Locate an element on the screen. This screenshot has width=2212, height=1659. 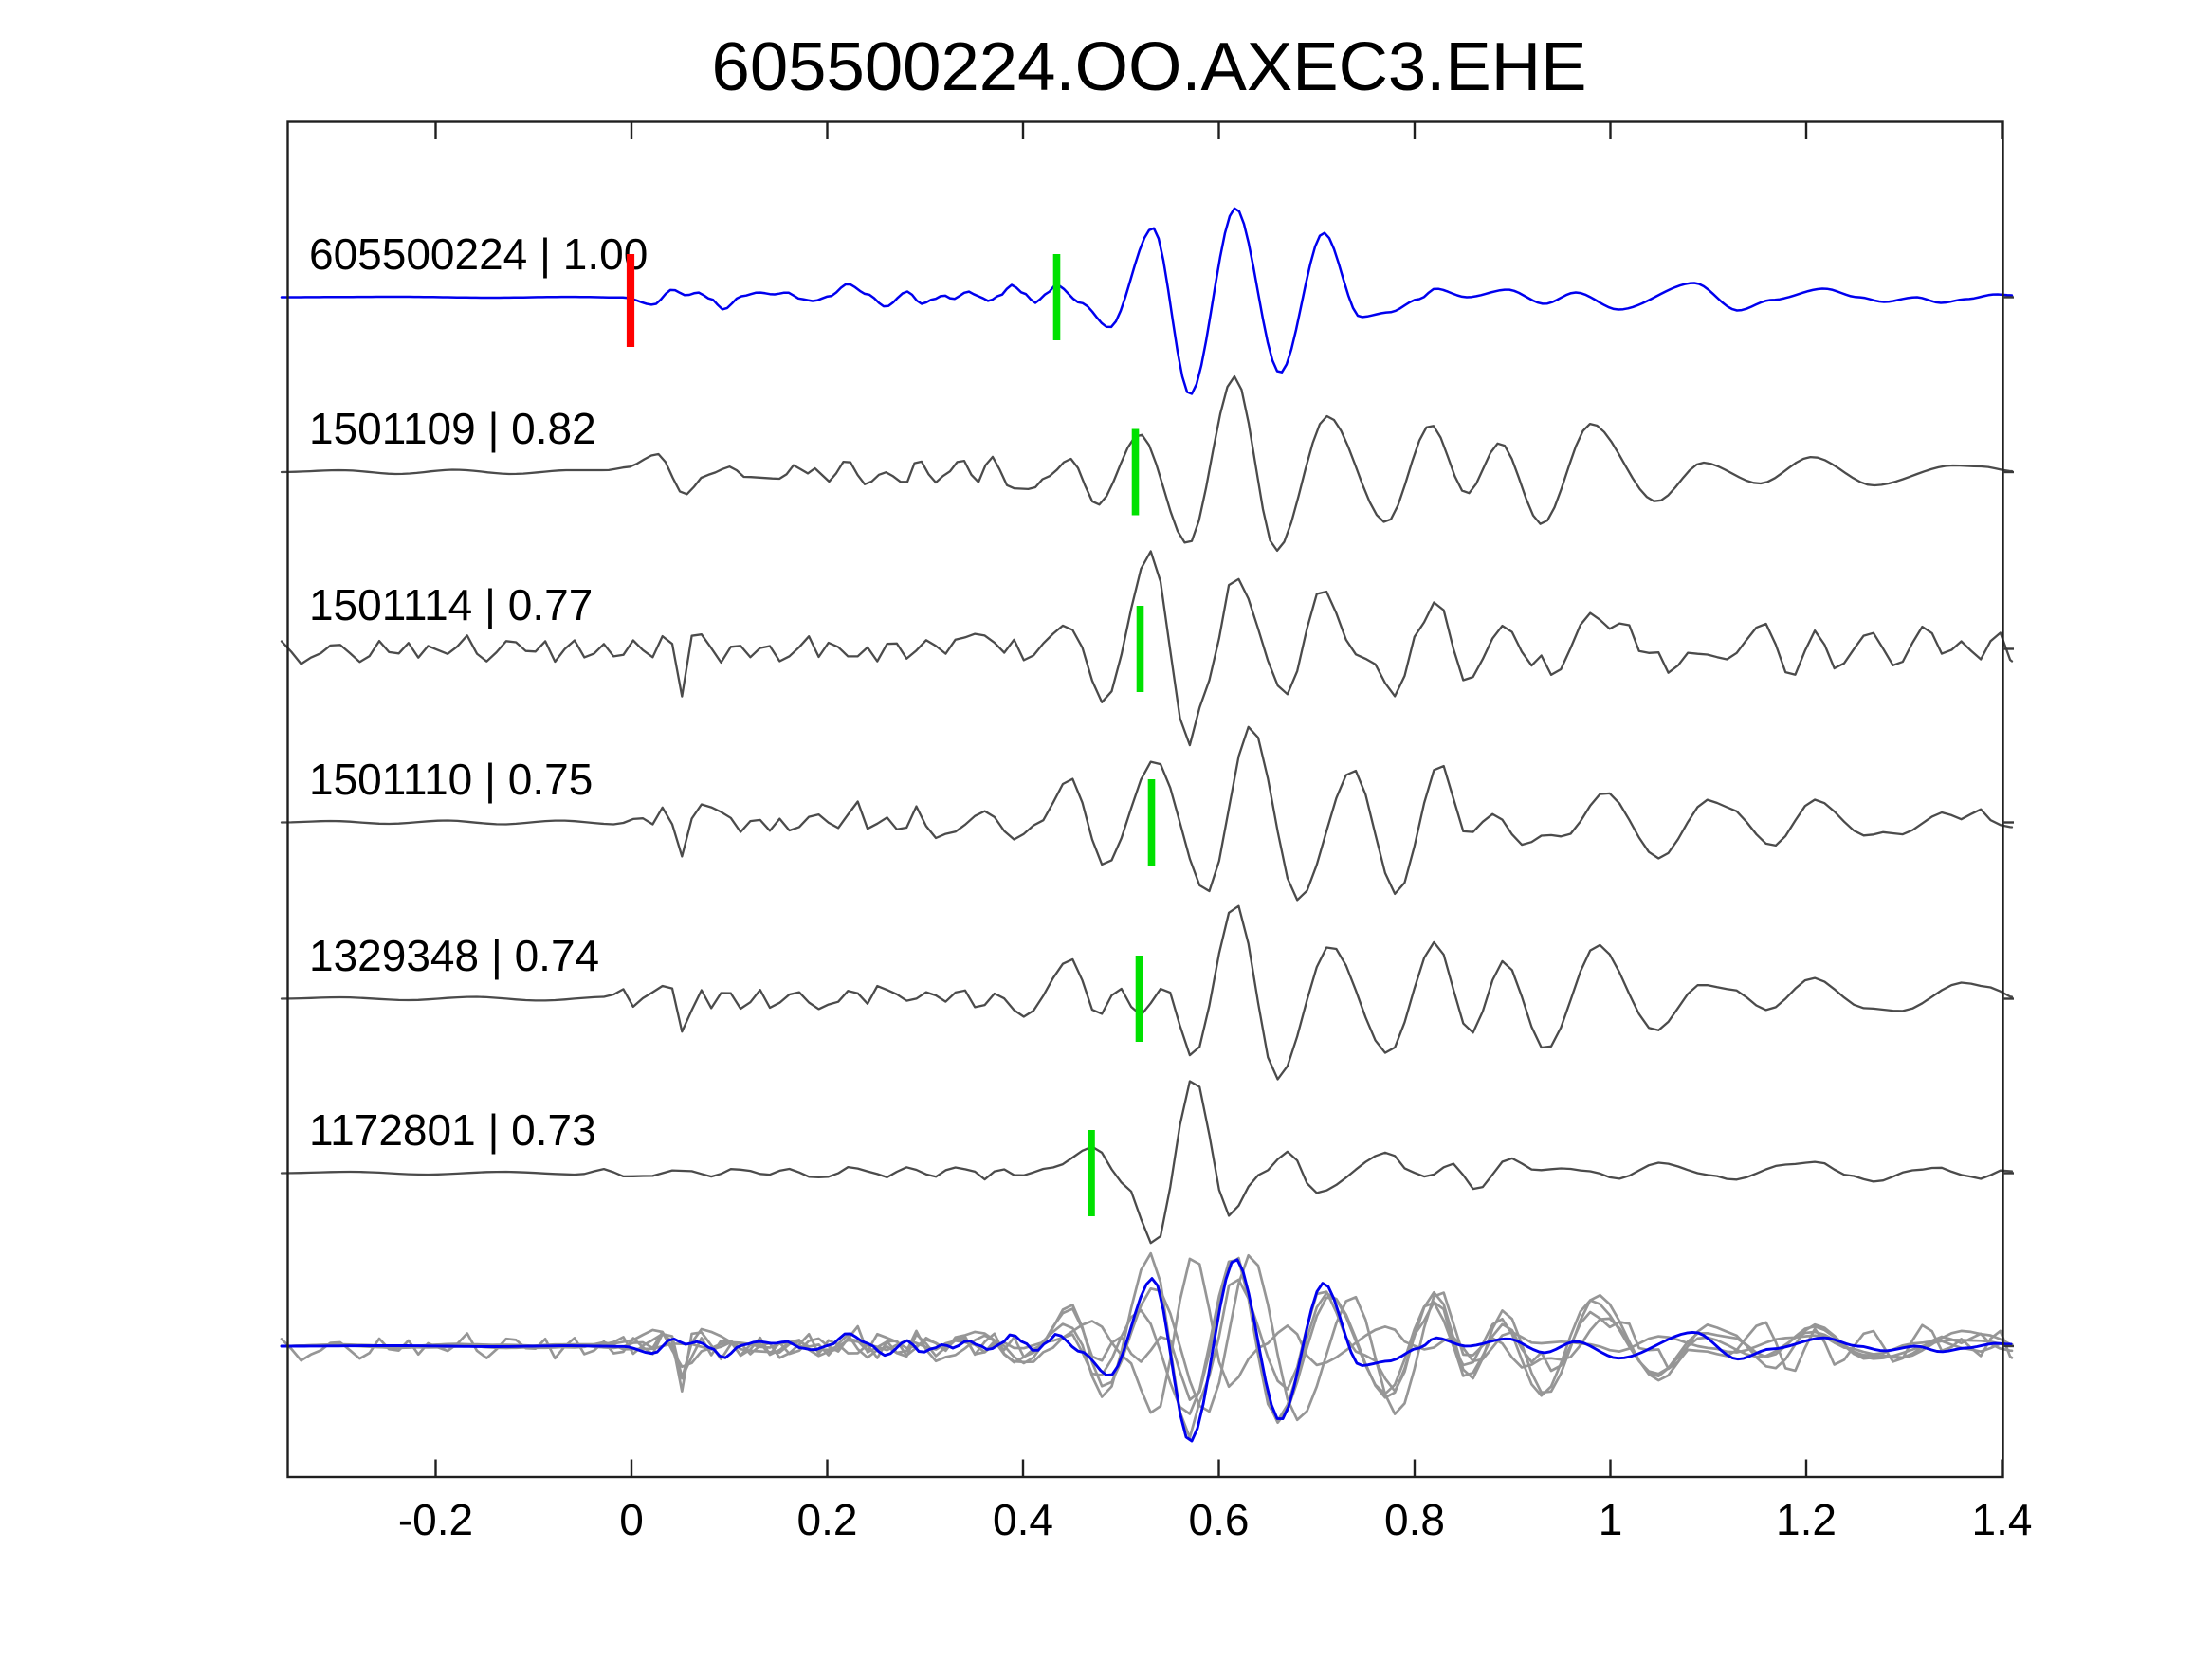
svg-text: 1.2 is located at coordinates (1806, 1519).